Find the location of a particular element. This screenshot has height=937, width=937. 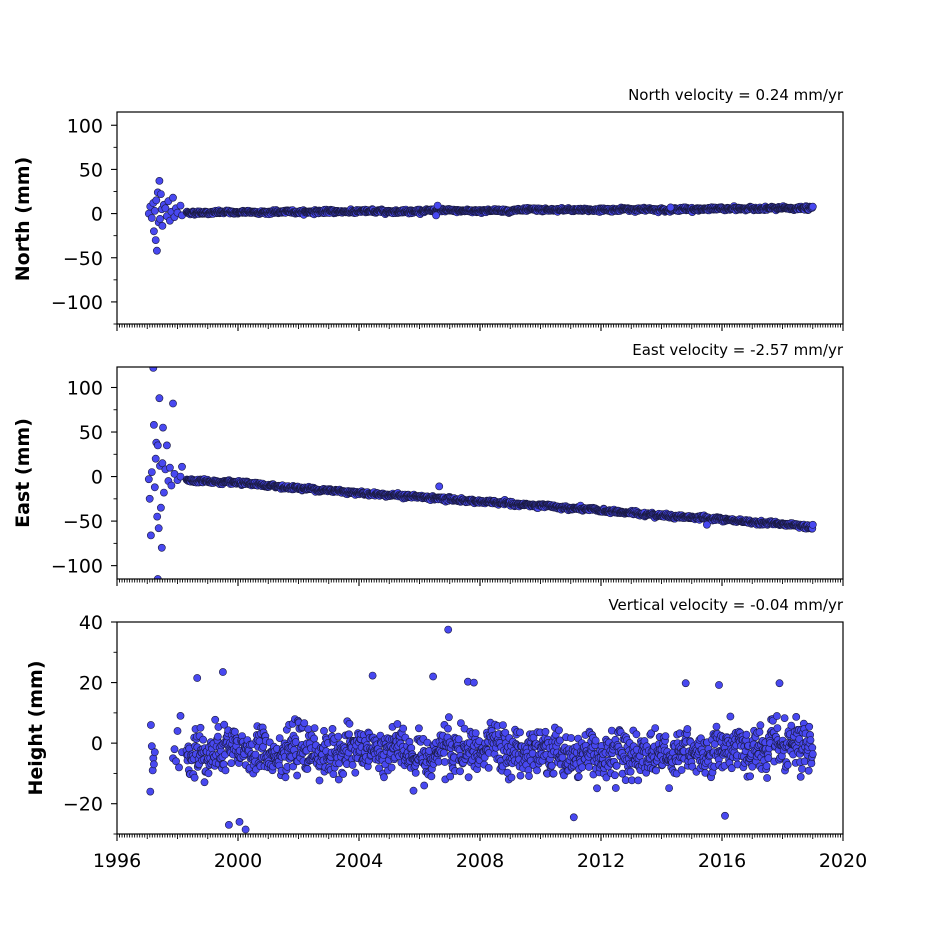

y-tick-label: 100 is located at coordinates (85, 126).